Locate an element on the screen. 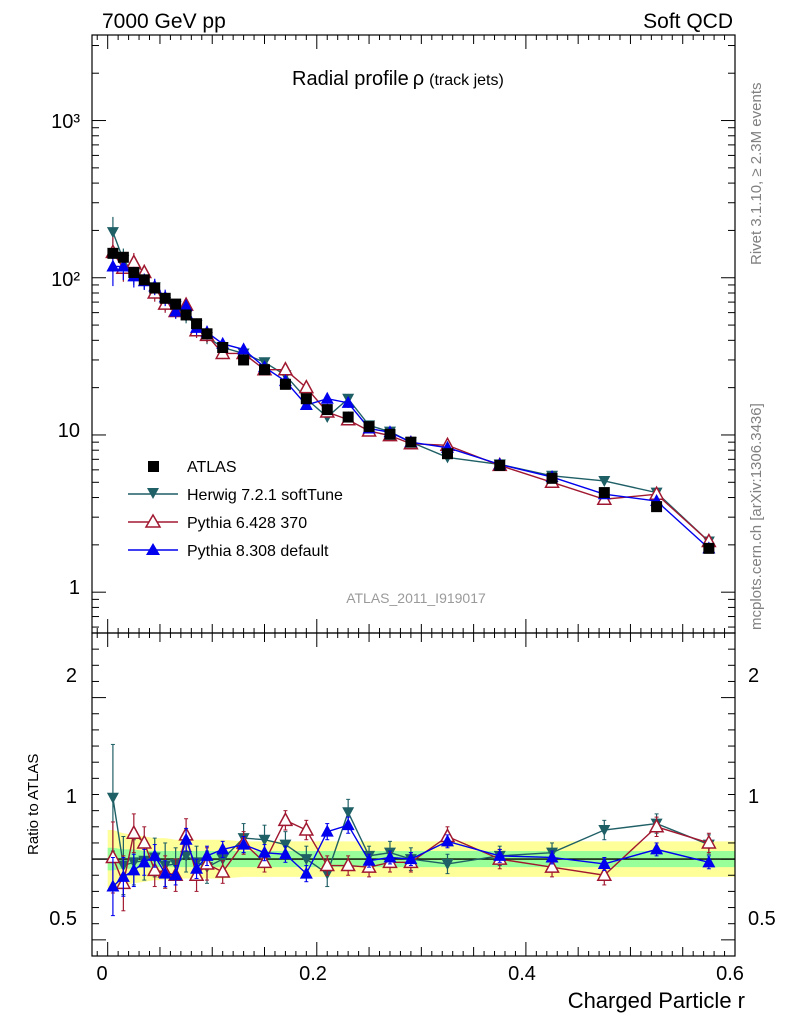  ratio-y-tick-label-1: 1 is located at coordinates (71, 797).